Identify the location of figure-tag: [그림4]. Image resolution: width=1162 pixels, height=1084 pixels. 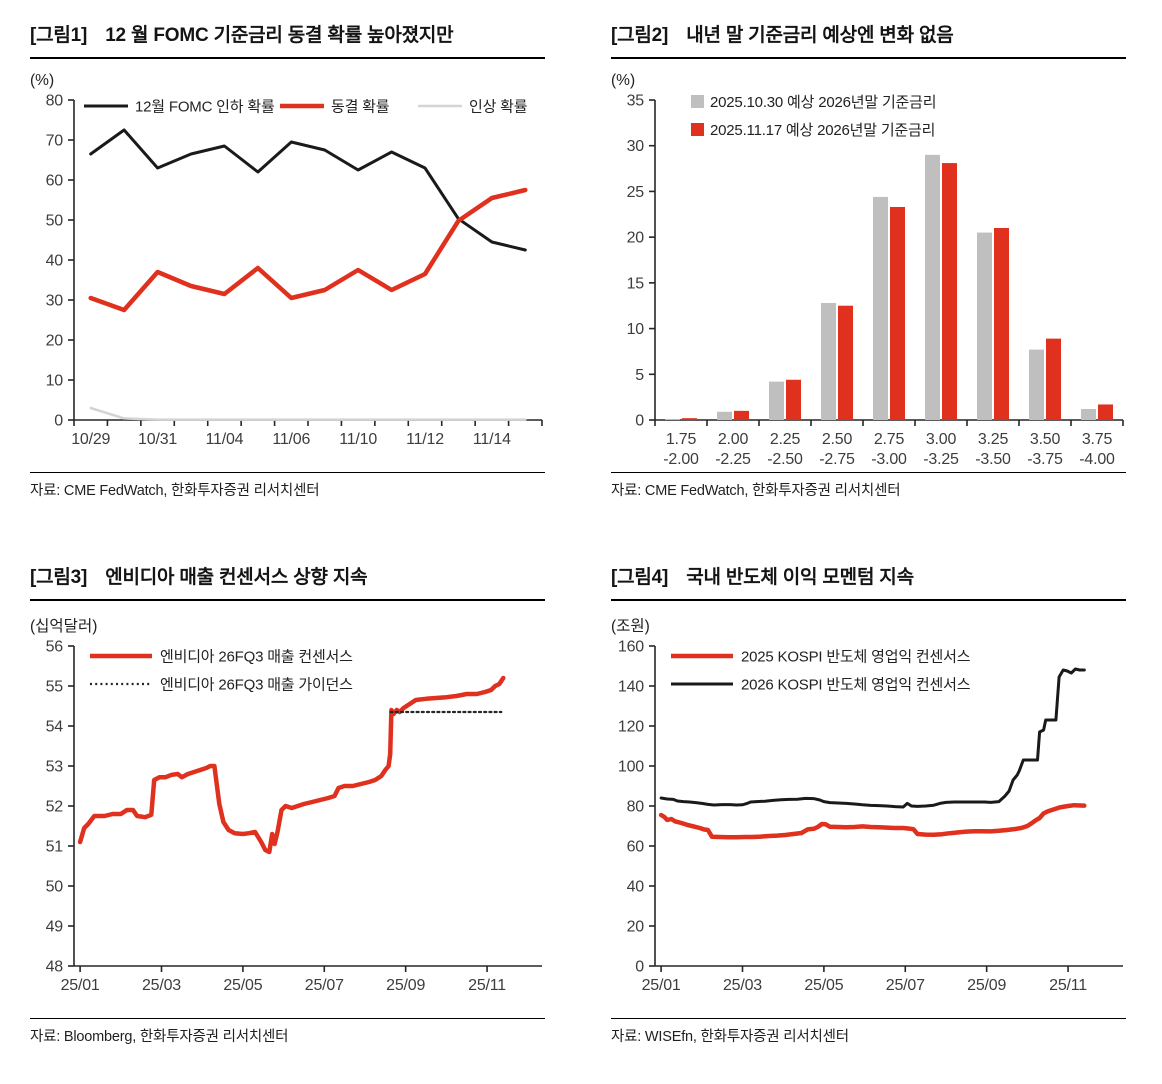
(640, 577).